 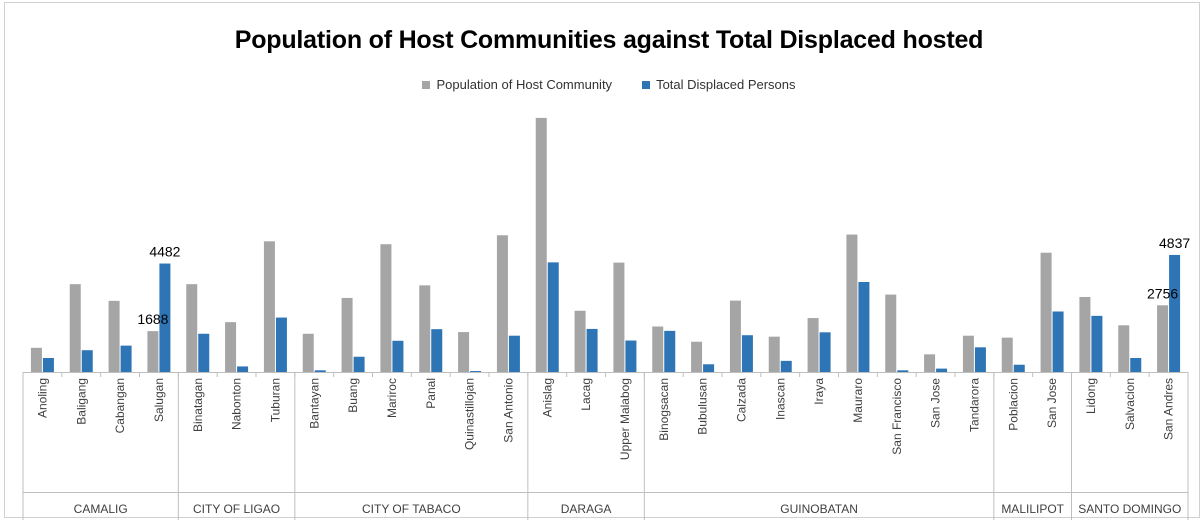 I want to click on legend-swatch-displaced, so click(x=646, y=84).